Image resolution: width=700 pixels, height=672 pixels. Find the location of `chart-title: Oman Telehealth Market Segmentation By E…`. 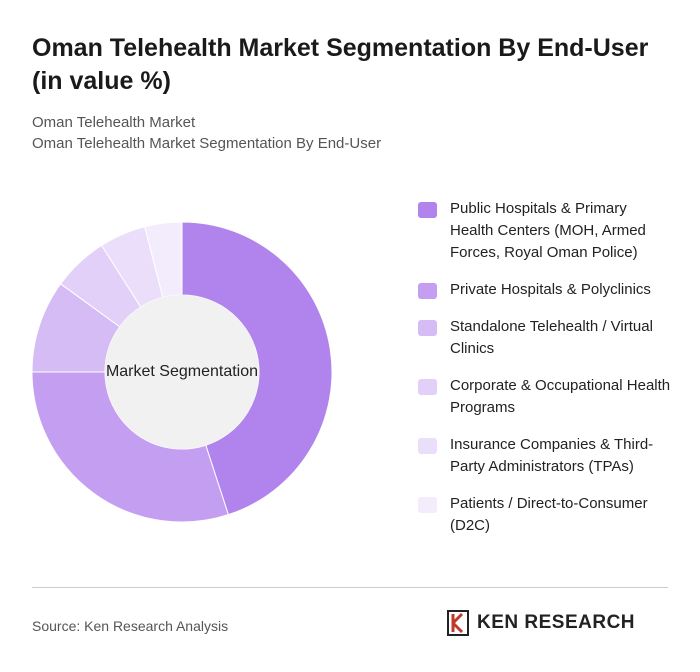

chart-title: Oman Telehealth Market Segmentation By E… is located at coordinates (340, 64).